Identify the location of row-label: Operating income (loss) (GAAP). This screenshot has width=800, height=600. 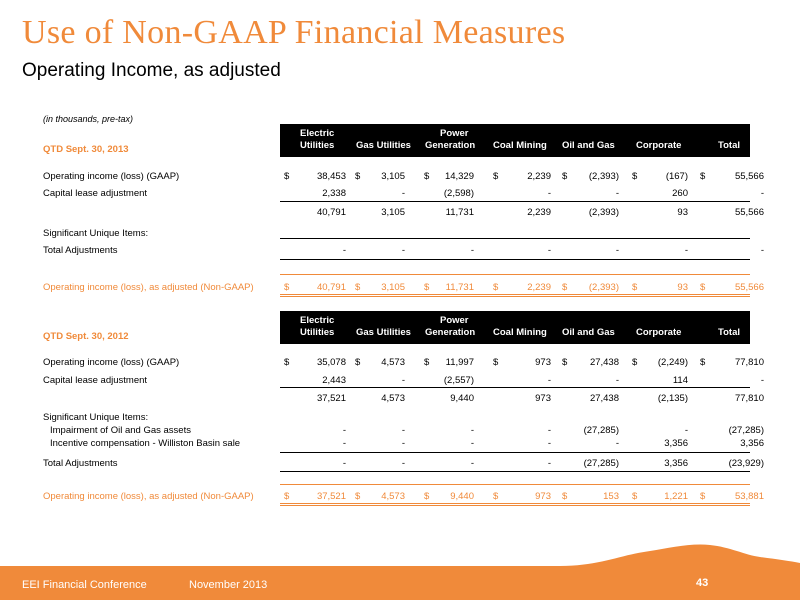
(111, 176).